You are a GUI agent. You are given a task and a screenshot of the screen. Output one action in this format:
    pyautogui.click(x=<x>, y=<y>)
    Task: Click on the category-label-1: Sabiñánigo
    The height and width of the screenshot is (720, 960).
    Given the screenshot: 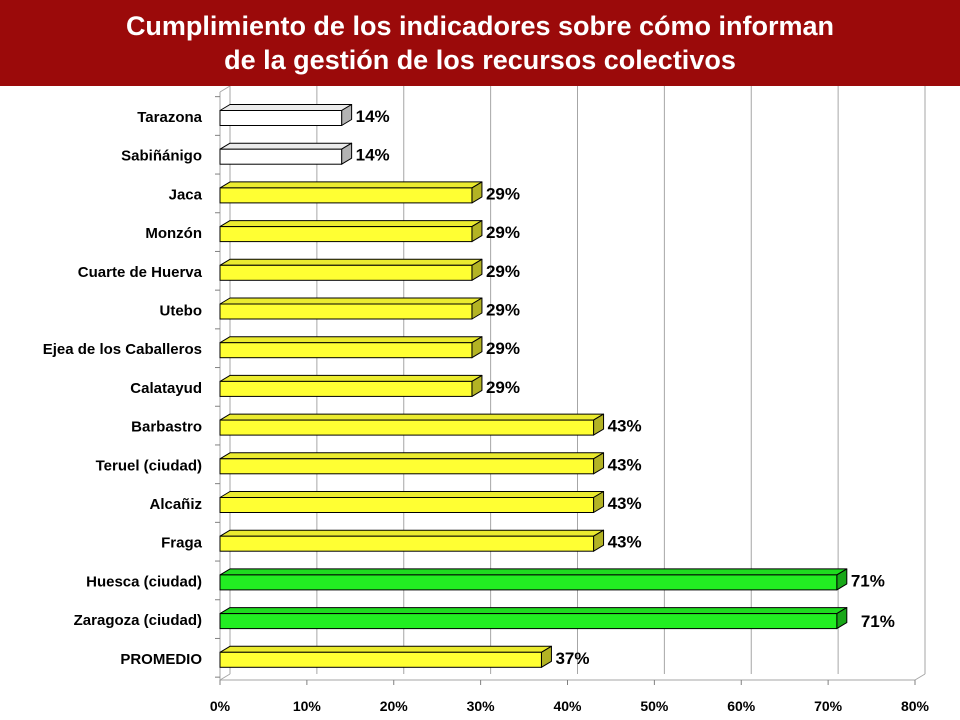 What is the action you would take?
    pyautogui.click(x=161, y=156)
    